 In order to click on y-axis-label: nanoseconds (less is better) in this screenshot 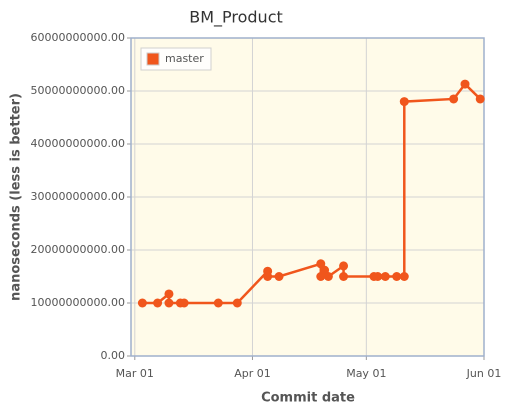, I will do `click(16, 197)`.